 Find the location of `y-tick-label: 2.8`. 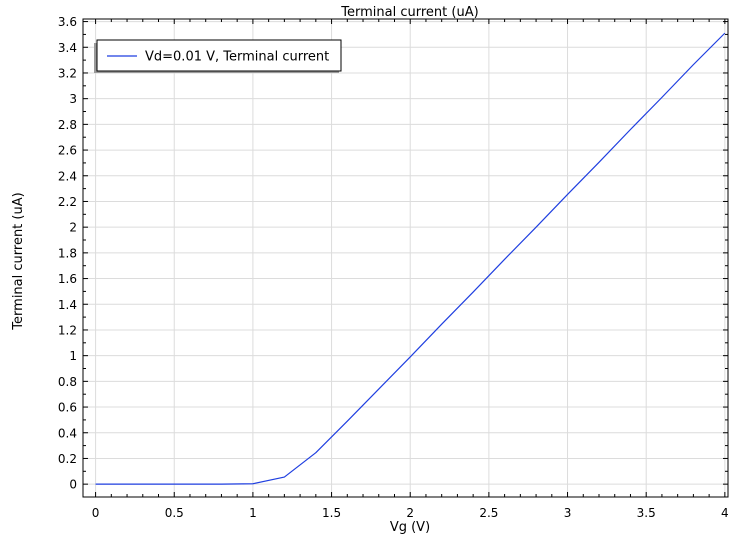

y-tick-label: 2.8 is located at coordinates (67, 125).